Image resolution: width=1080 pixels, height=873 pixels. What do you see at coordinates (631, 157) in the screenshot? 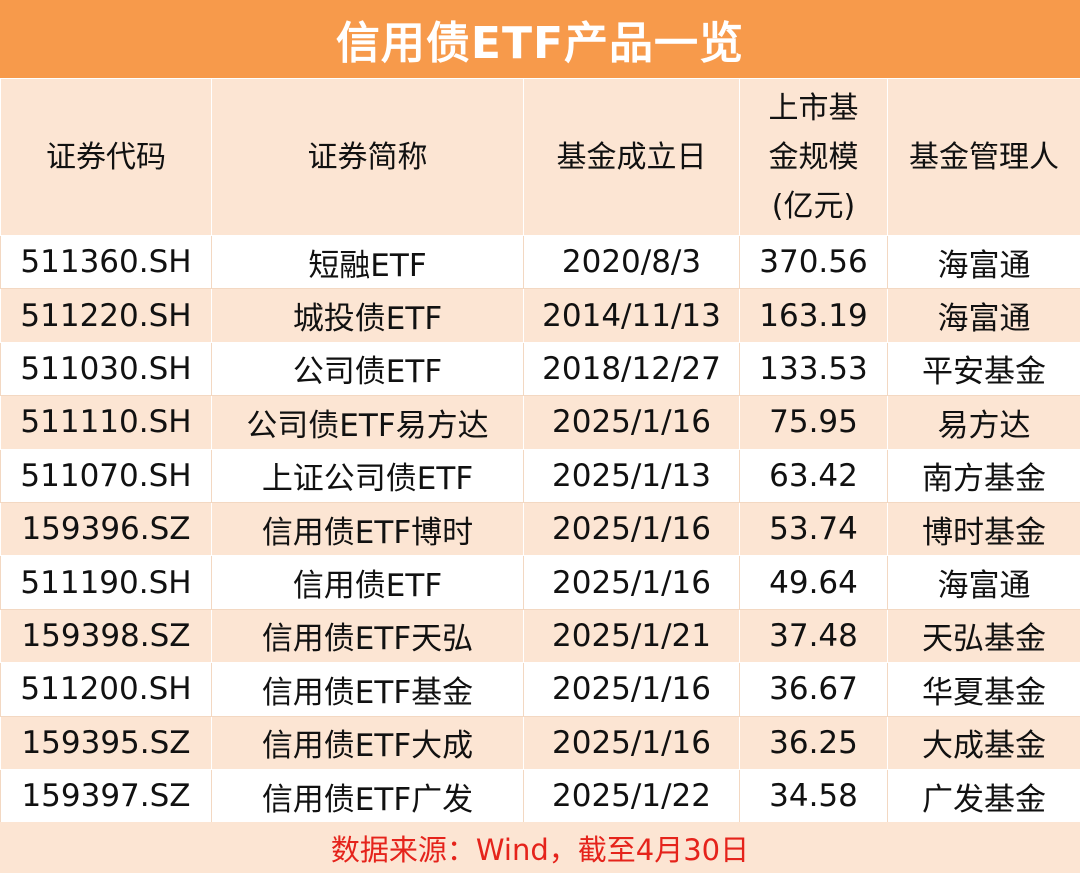
I see `header-inception: 基金成立日` at bounding box center [631, 157].